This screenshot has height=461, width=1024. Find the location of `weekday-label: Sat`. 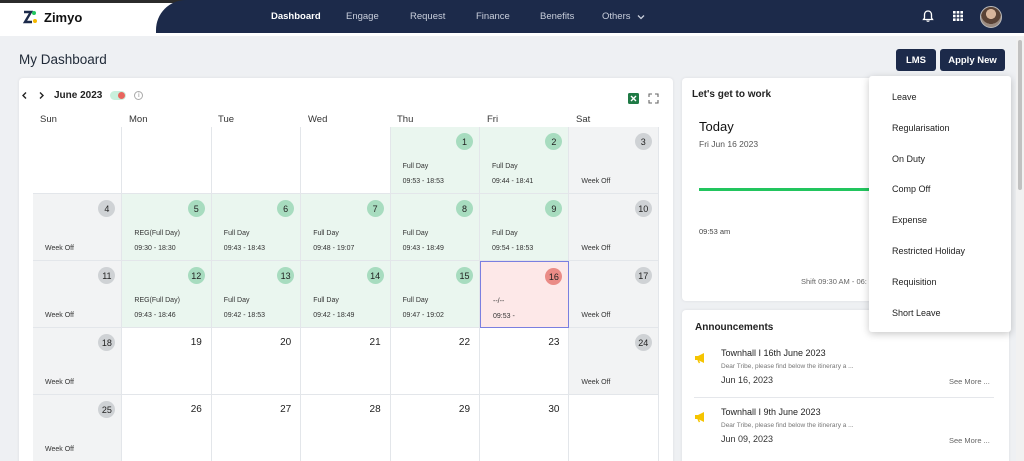

weekday-label: Sat is located at coordinates (583, 119).